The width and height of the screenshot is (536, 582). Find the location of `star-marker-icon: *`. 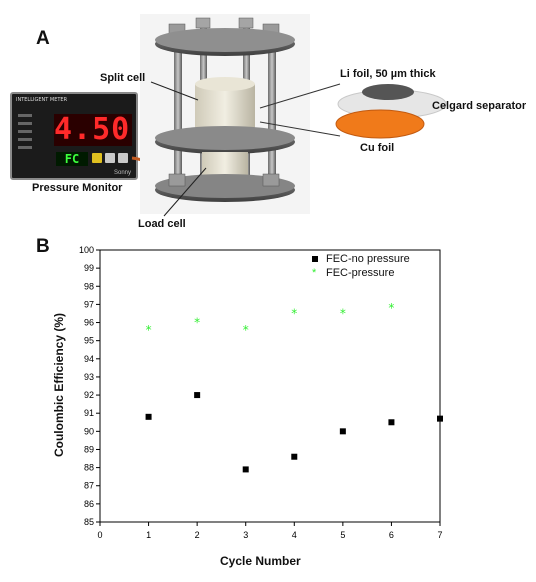

star-marker-icon: * is located at coordinates (314, 273).